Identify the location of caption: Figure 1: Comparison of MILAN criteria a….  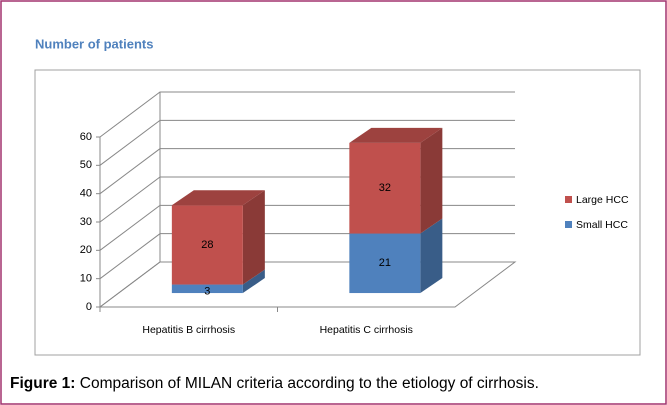
(274, 383).